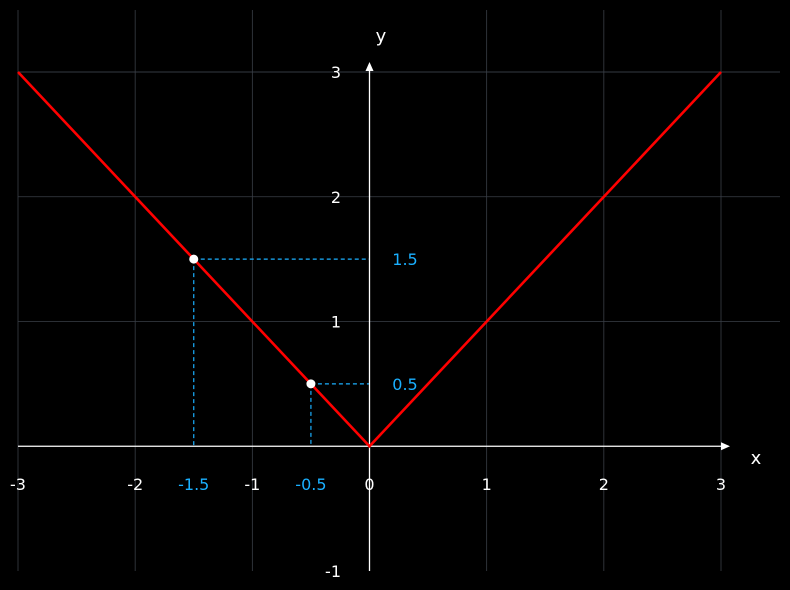  Describe the element at coordinates (404, 259) in the screenshot. I see `highlight-y-label: 1.5` at that location.